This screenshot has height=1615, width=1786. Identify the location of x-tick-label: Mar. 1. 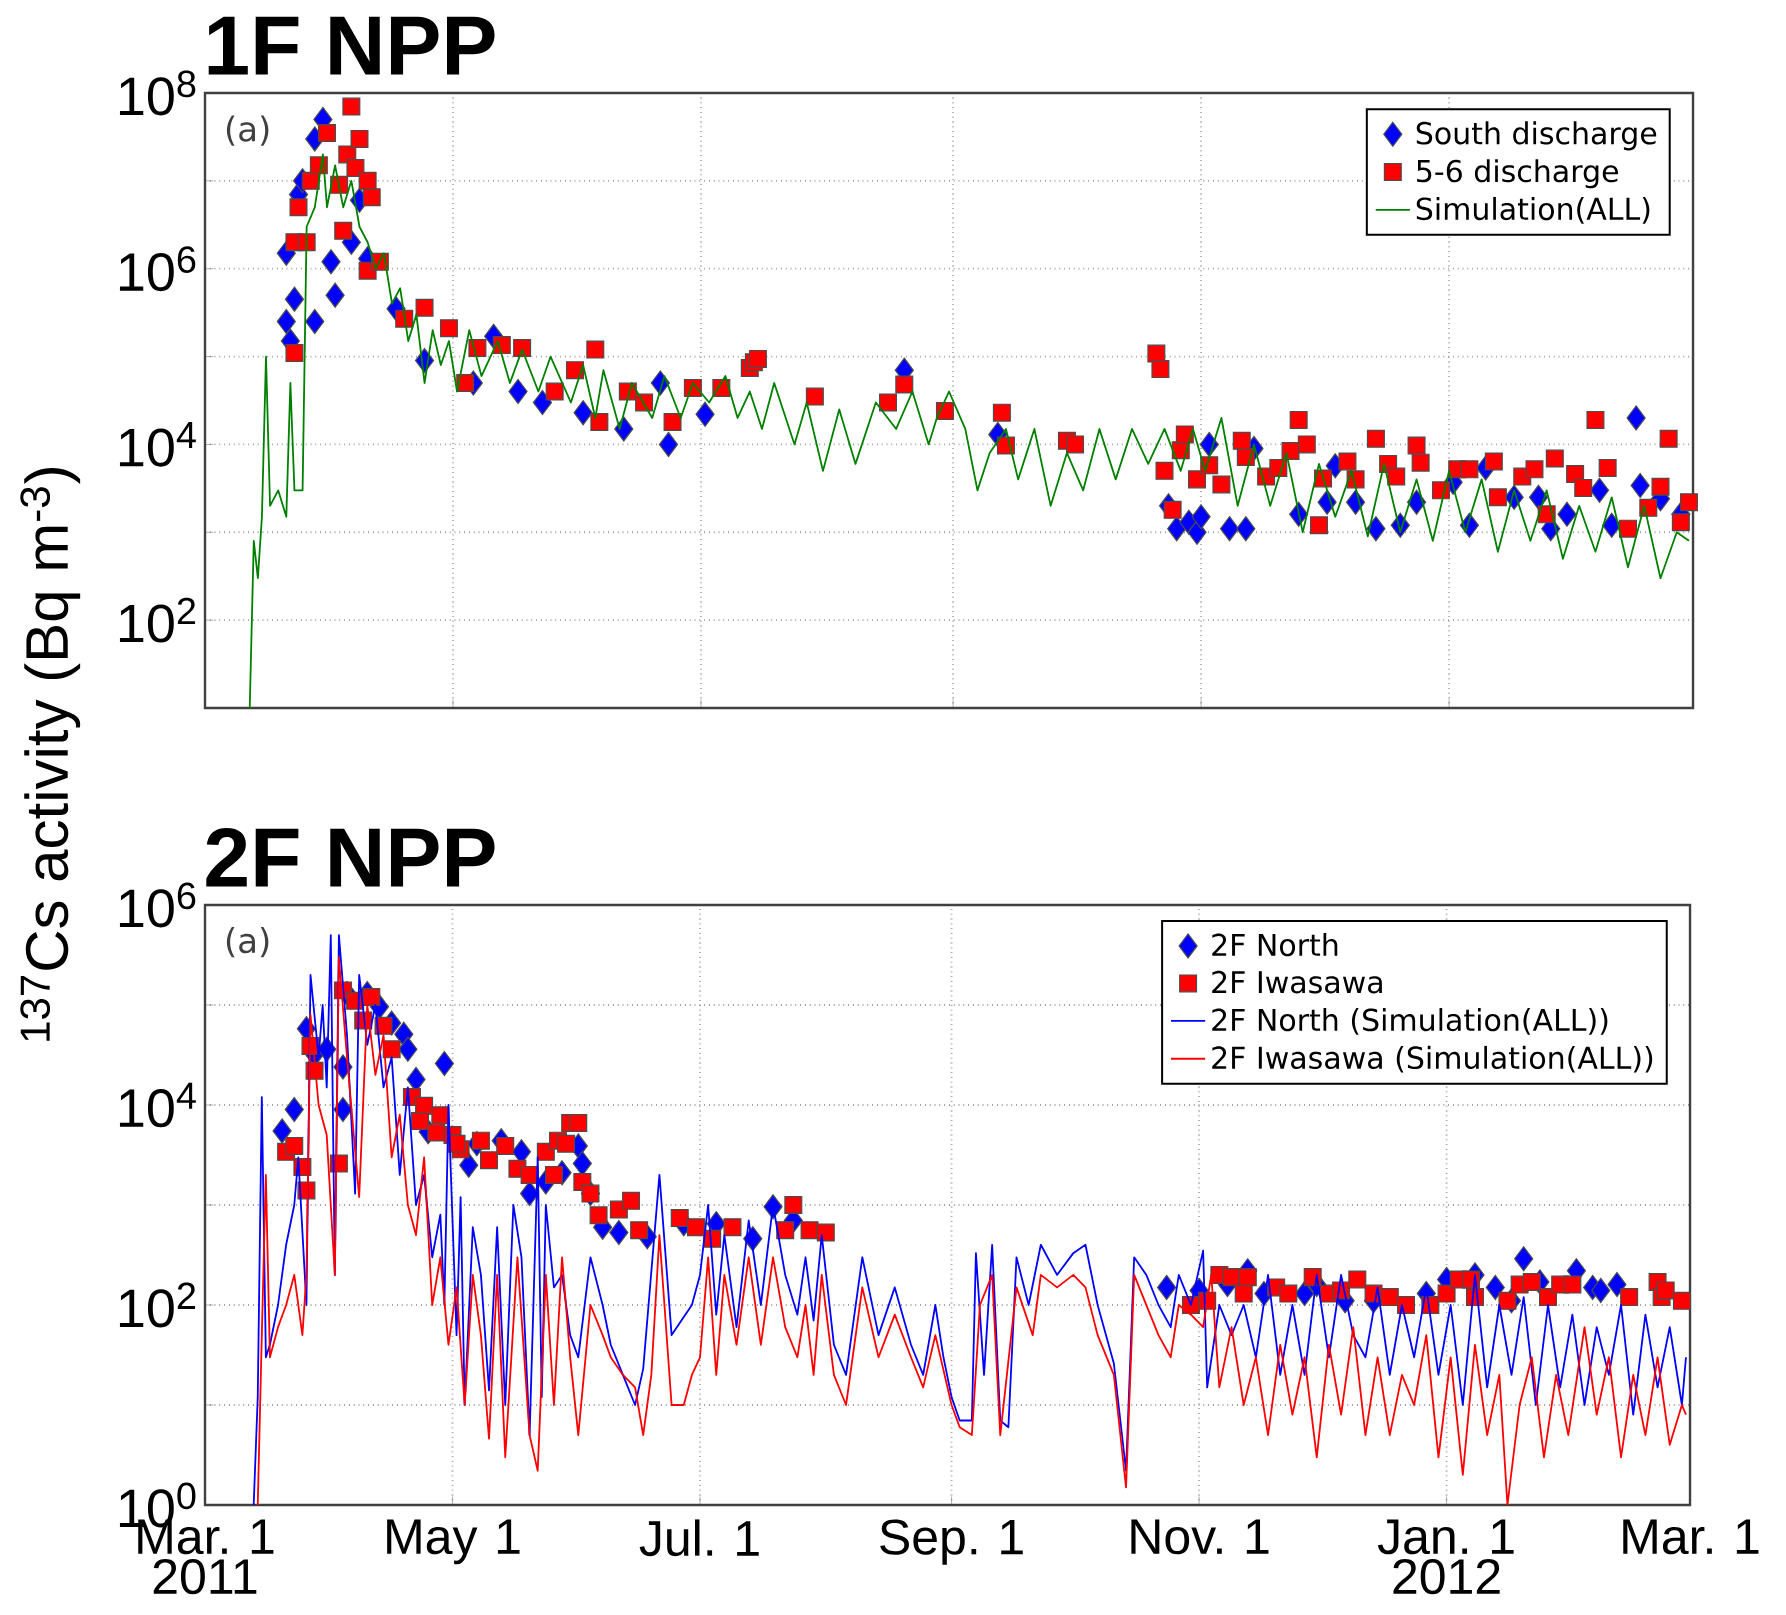
(1691, 1537).